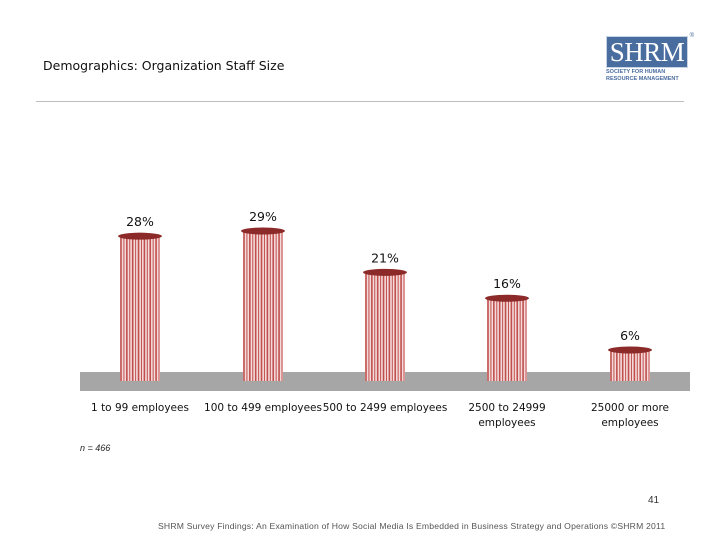 Image resolution: width=720 pixels, height=540 pixels. I want to click on logo-tagline-line2: RESOURCE MANAGEMENT, so click(642, 79).